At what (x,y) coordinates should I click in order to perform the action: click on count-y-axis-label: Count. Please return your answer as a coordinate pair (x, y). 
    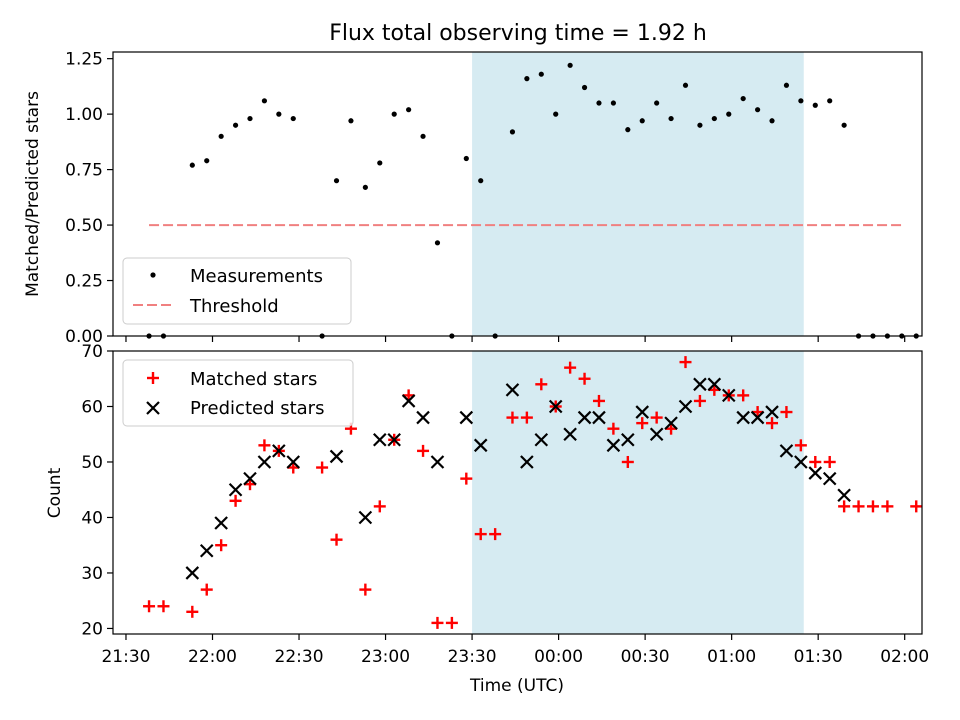
    Looking at the image, I should click on (55, 492).